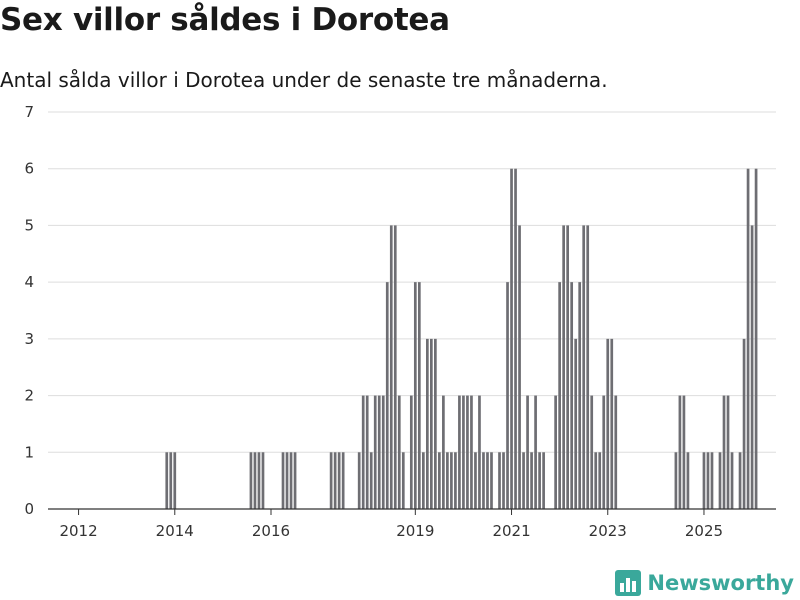 This screenshot has width=800, height=600. I want to click on labels-layer: 6, so click(788, 2).